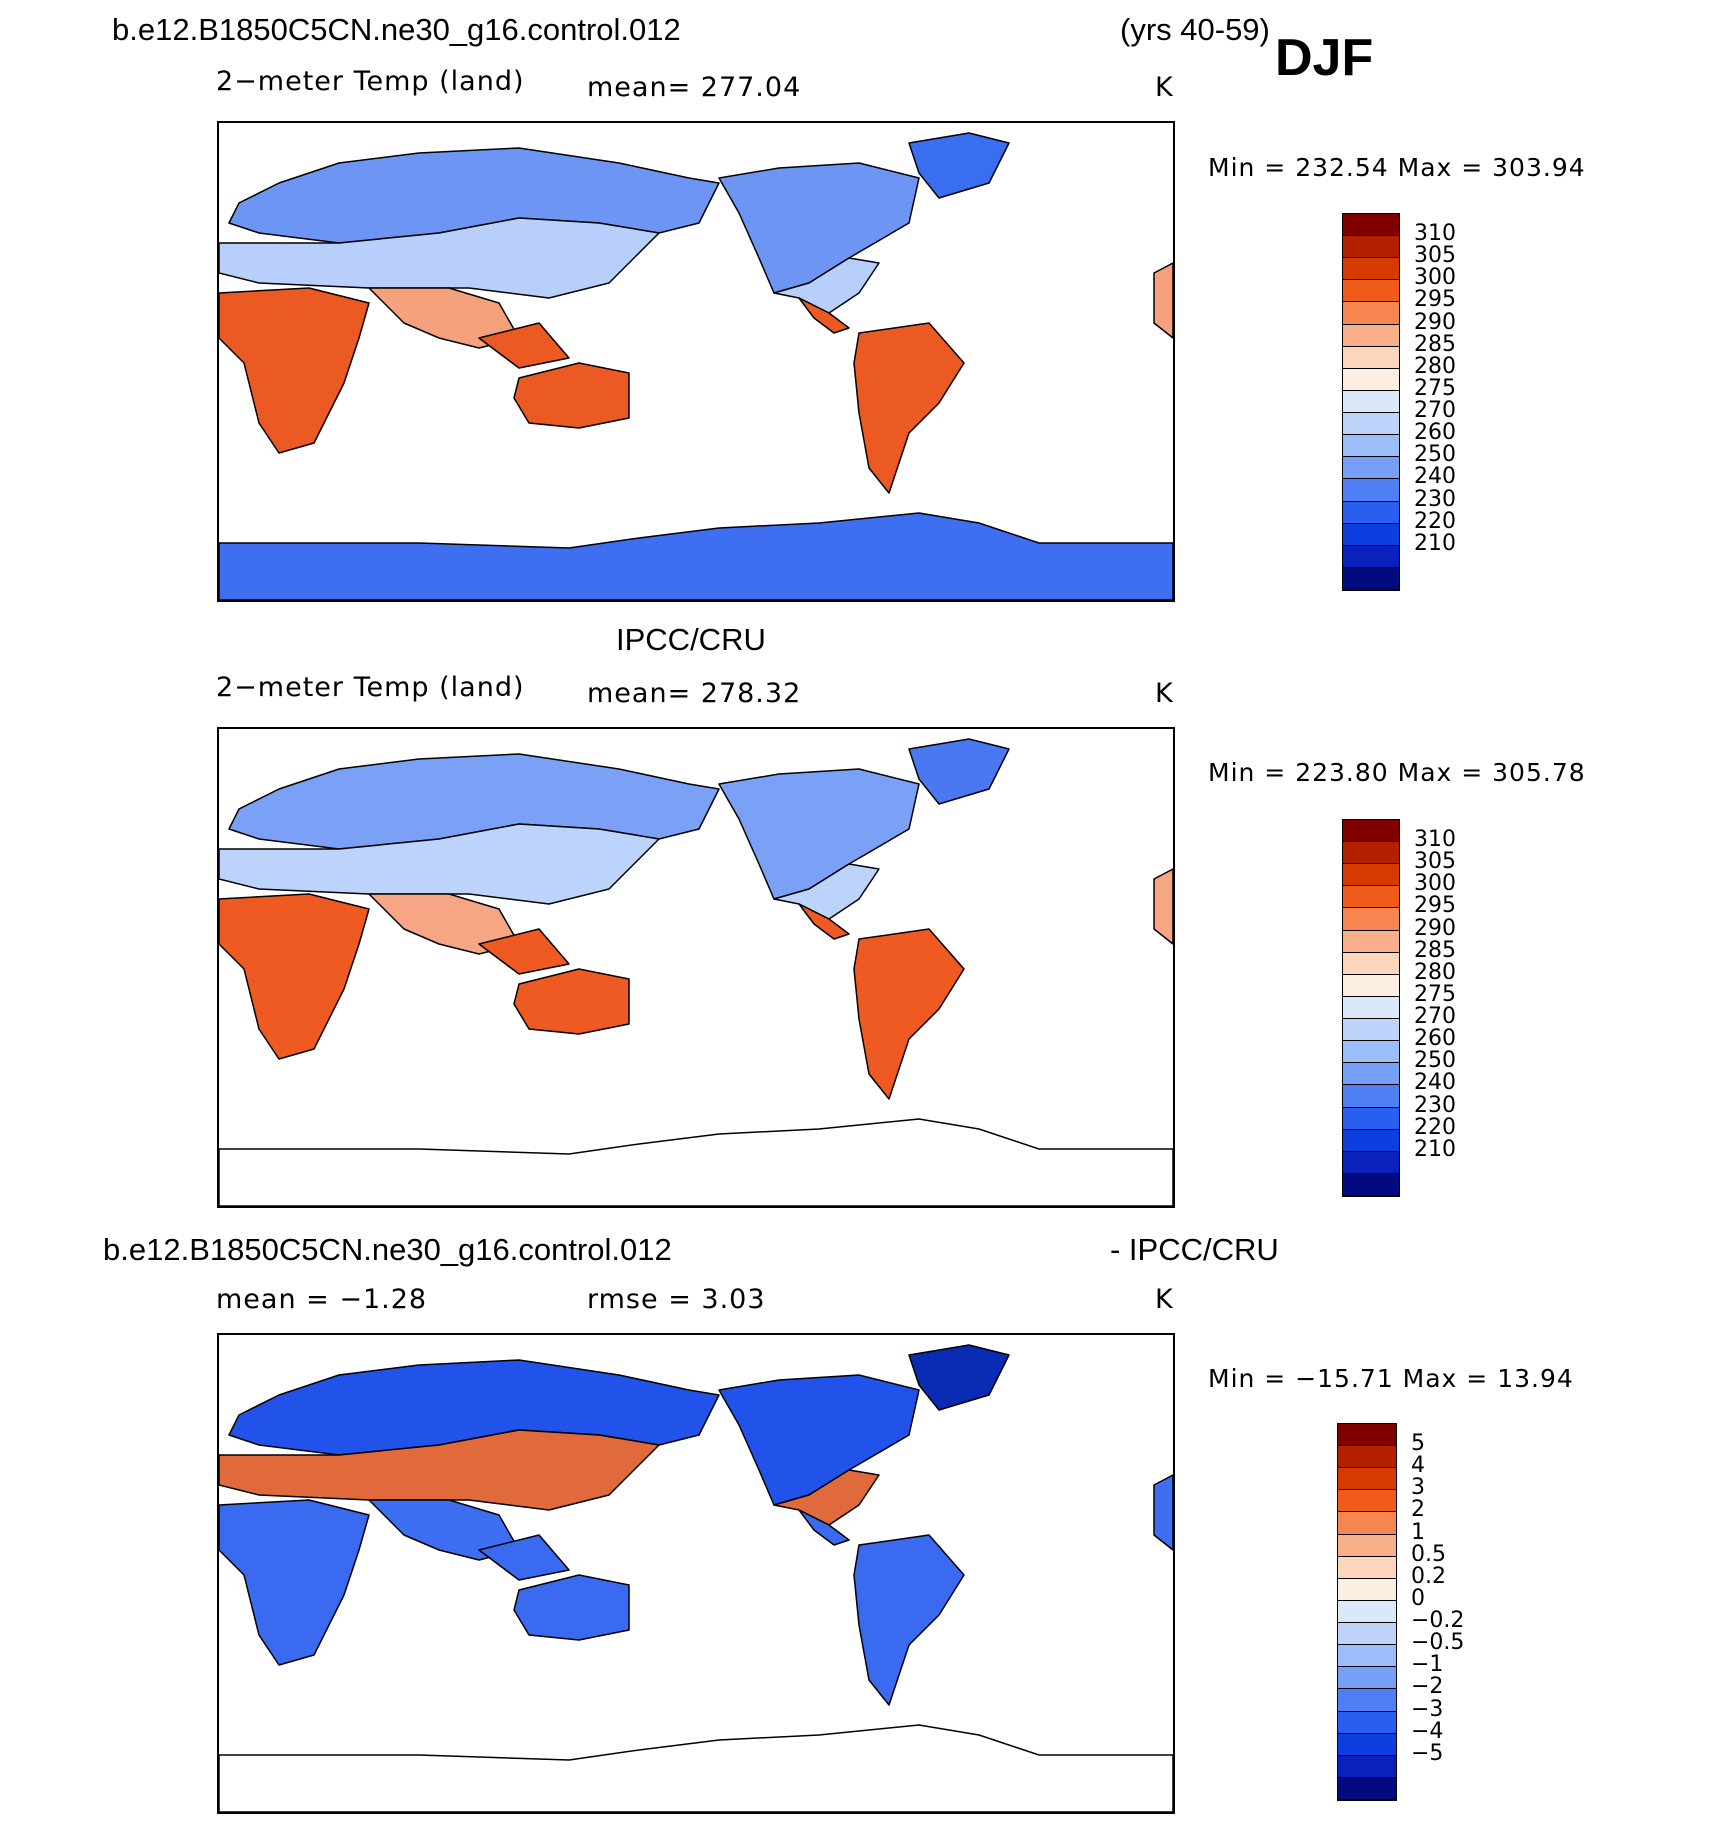 Image resolution: width=1710 pixels, height=1836 pixels. Describe the element at coordinates (1324, 58) in the screenshot. I see `season-label: DJF` at that location.